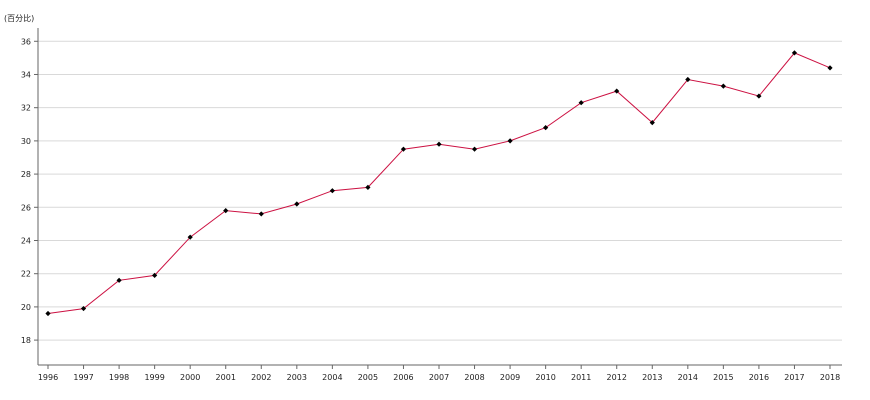 This screenshot has width=870, height=400. I want to click on x-tick-label: 2004, so click(332, 377).